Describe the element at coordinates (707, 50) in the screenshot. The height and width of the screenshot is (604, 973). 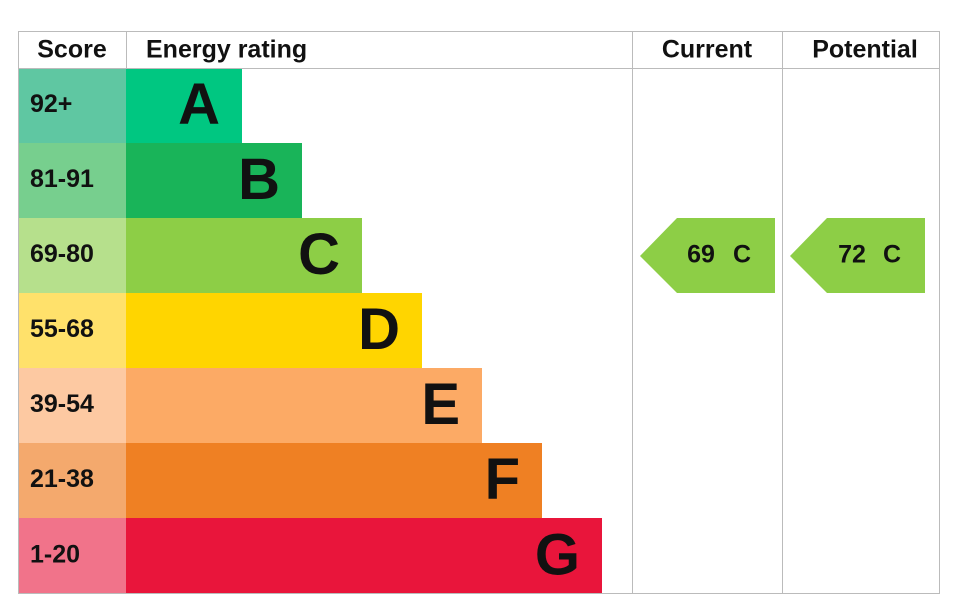
I see `header-current: Current` at that location.